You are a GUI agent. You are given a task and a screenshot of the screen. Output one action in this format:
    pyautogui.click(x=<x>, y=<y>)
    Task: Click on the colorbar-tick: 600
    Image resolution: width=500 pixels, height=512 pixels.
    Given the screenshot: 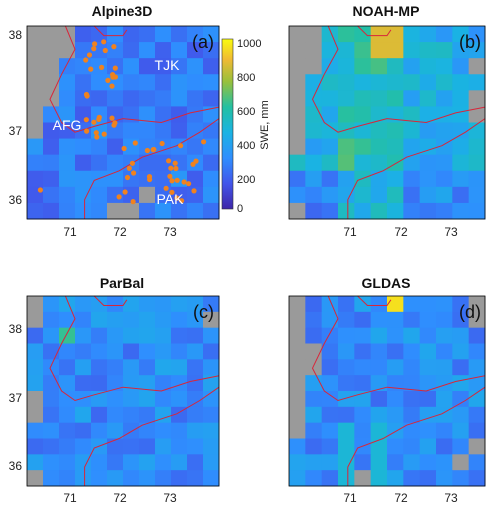 What is the action you would take?
    pyautogui.click(x=246, y=112)
    